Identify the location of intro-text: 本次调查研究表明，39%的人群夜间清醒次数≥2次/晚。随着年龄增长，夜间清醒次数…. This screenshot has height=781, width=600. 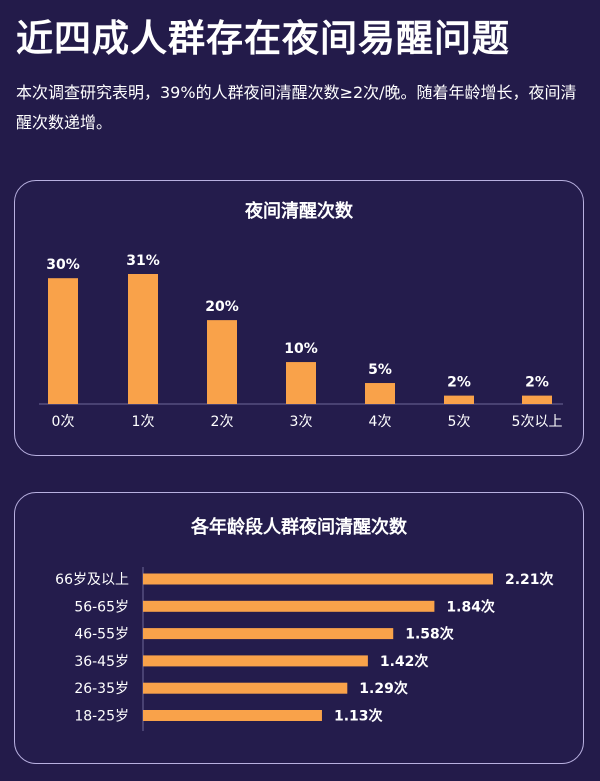
(296, 107).